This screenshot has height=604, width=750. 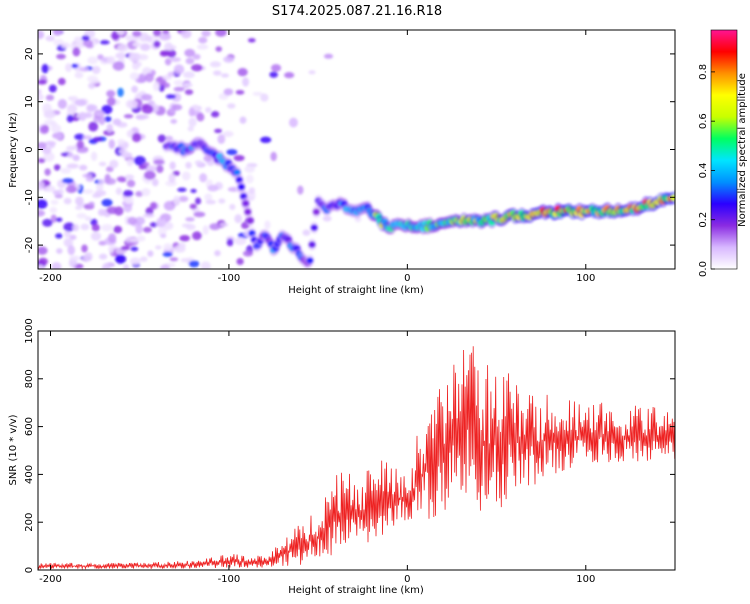 What do you see at coordinates (356, 290) in the screenshot?
I see `heatmap-x-label: Height of straight line (km)` at bounding box center [356, 290].